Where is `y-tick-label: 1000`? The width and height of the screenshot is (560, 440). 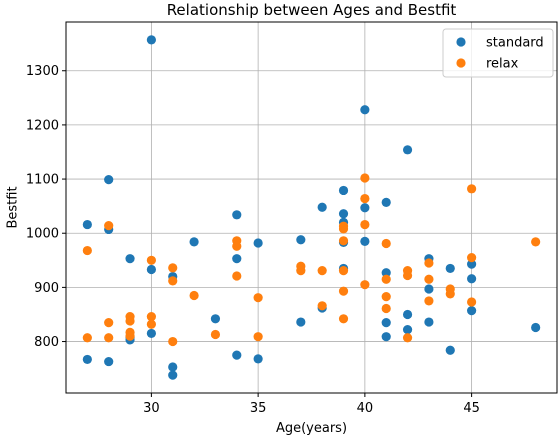 y-tick-label: 1000 is located at coordinates (42, 234).